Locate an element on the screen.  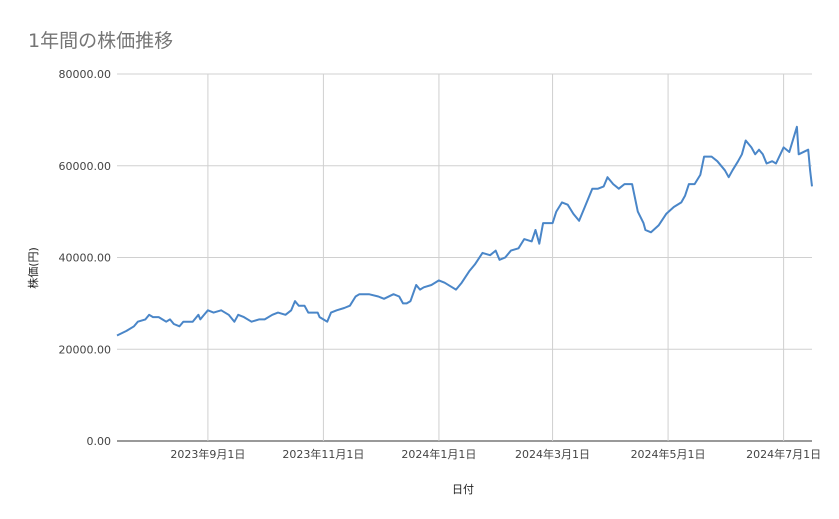
x-tick-label: 2024年1月1日 is located at coordinates (438, 454).